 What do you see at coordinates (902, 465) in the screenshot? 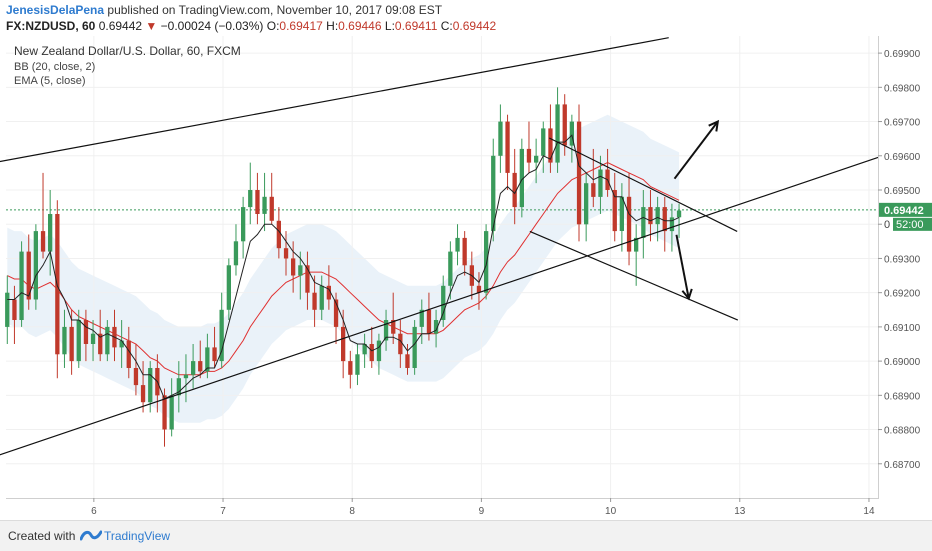
I see `price-tick-label: 0.68700` at bounding box center [902, 465].